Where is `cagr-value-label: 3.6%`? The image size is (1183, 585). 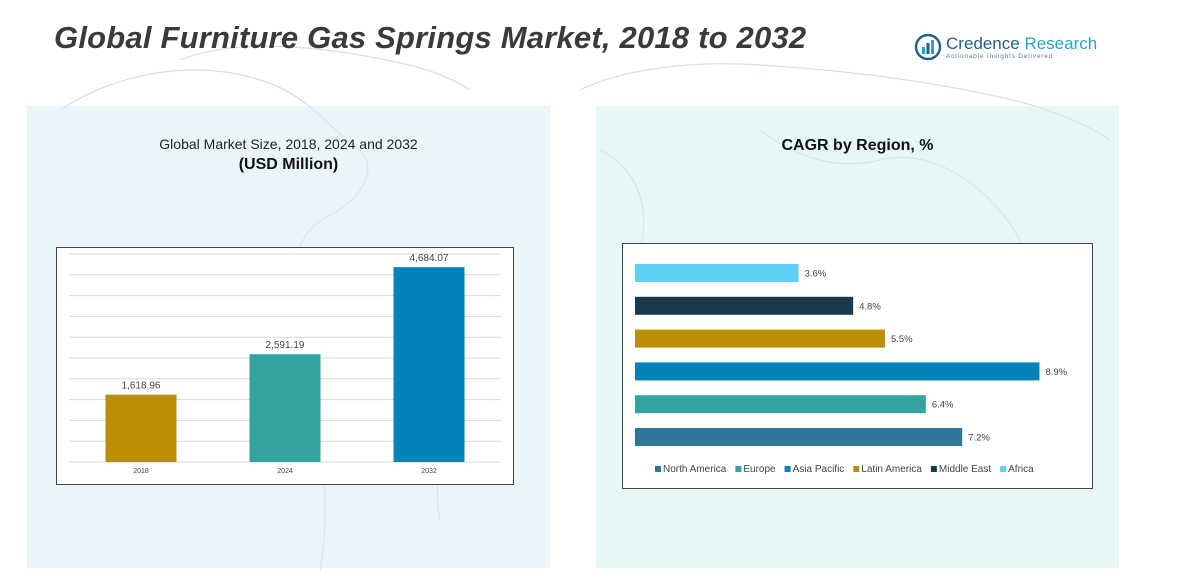 cagr-value-label: 3.6% is located at coordinates (816, 274).